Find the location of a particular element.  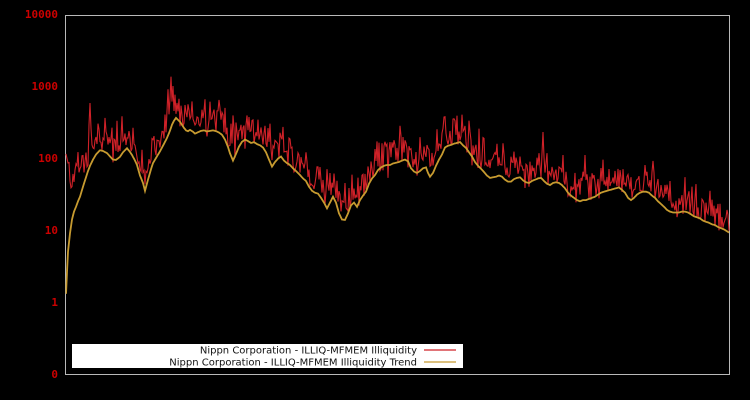

y-tick-label-100: 100 is located at coordinates (48, 158).